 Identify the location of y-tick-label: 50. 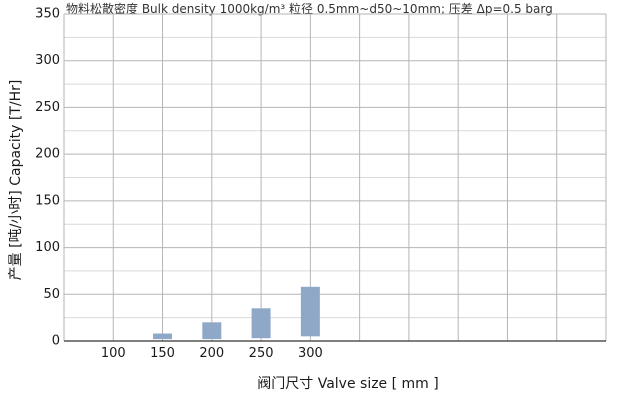
(51, 294).